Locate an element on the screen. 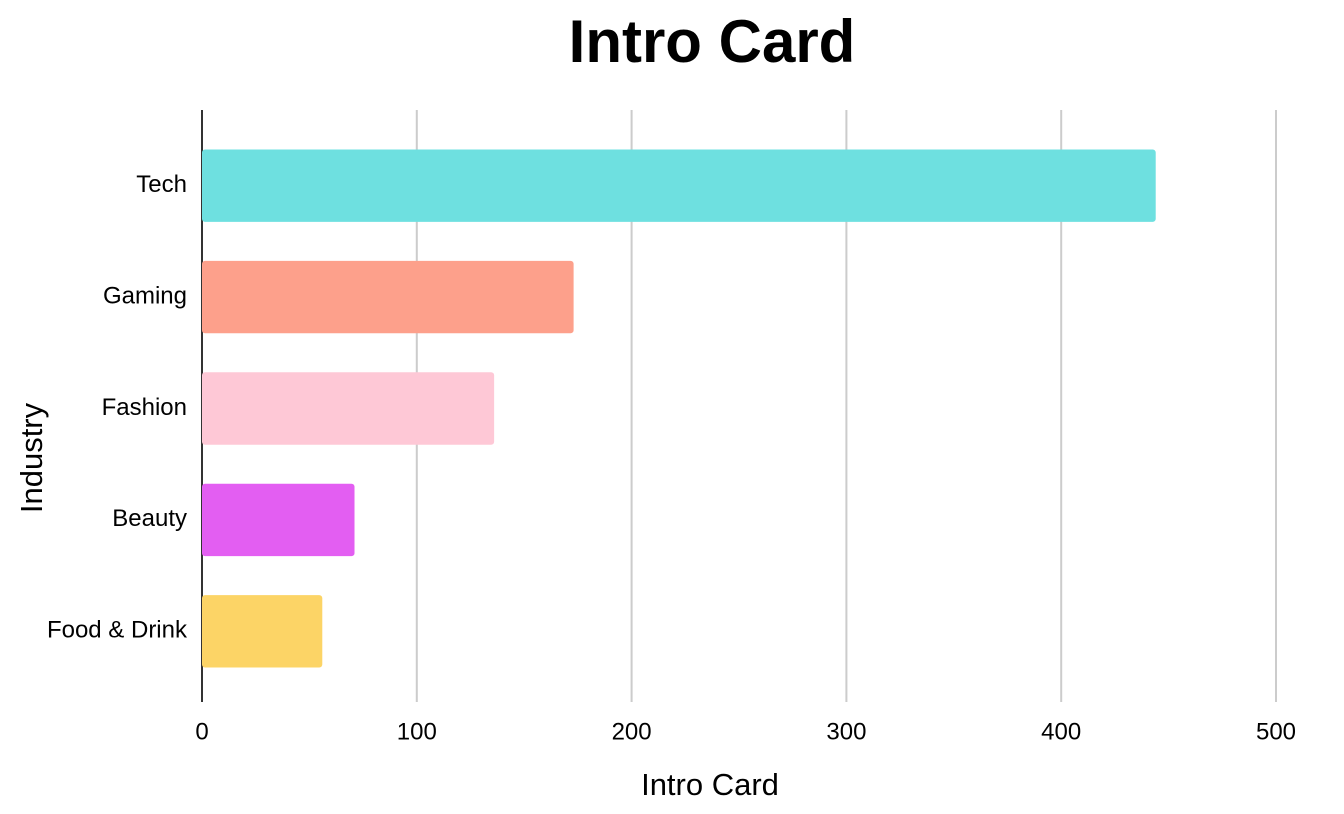 The image size is (1344, 814). x-tick-label: 0 is located at coordinates (201, 731).